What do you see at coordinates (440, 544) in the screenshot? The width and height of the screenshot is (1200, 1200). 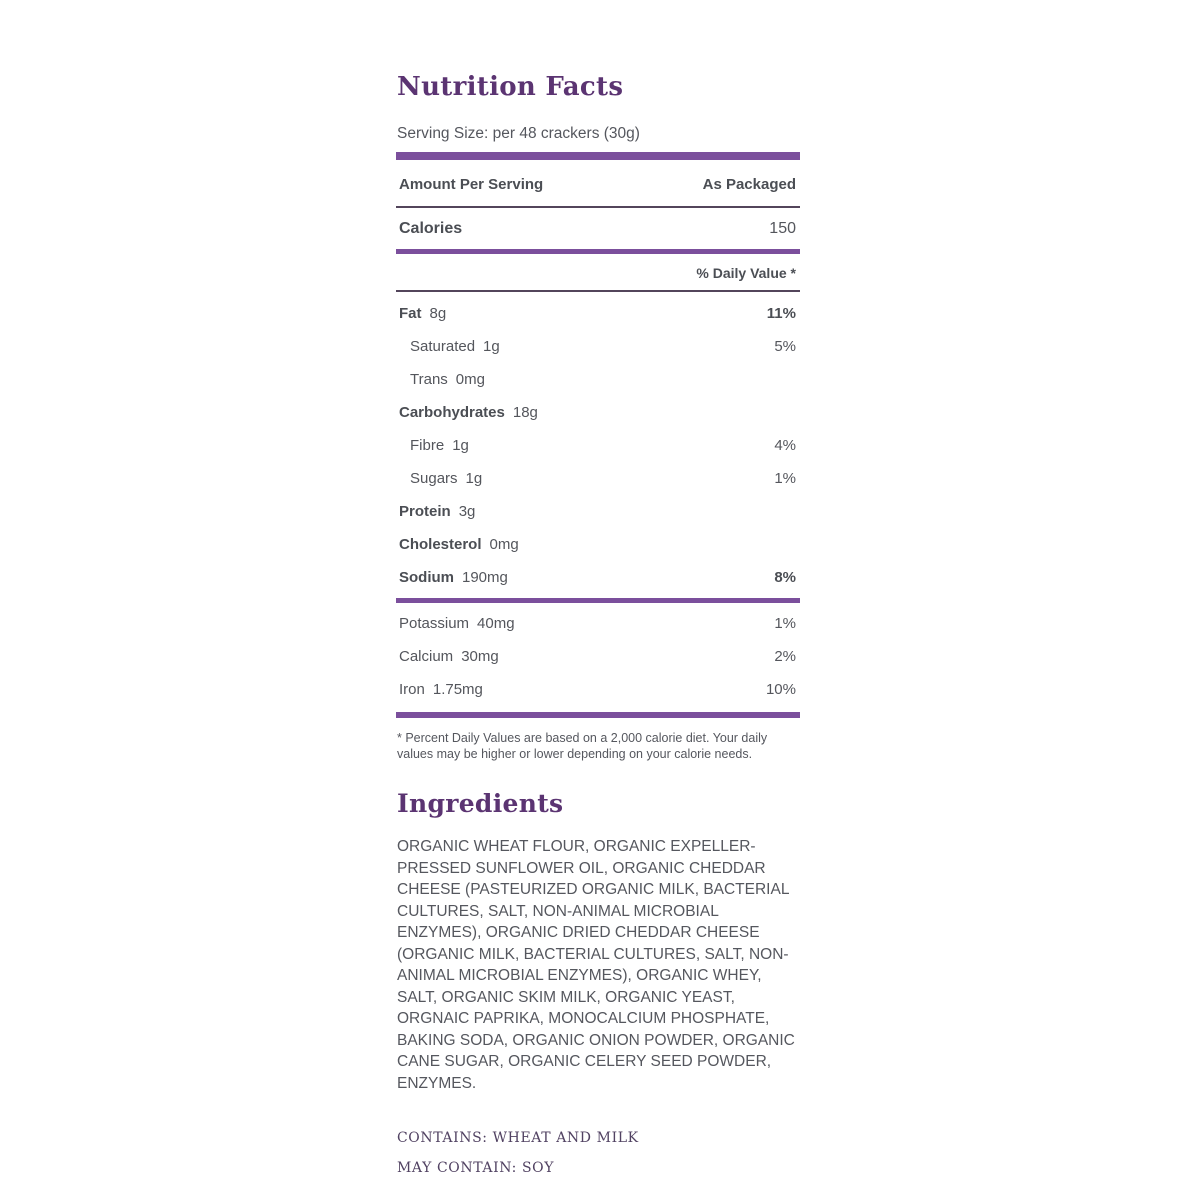 I see `nutrient-label: Cholesterol` at bounding box center [440, 544].